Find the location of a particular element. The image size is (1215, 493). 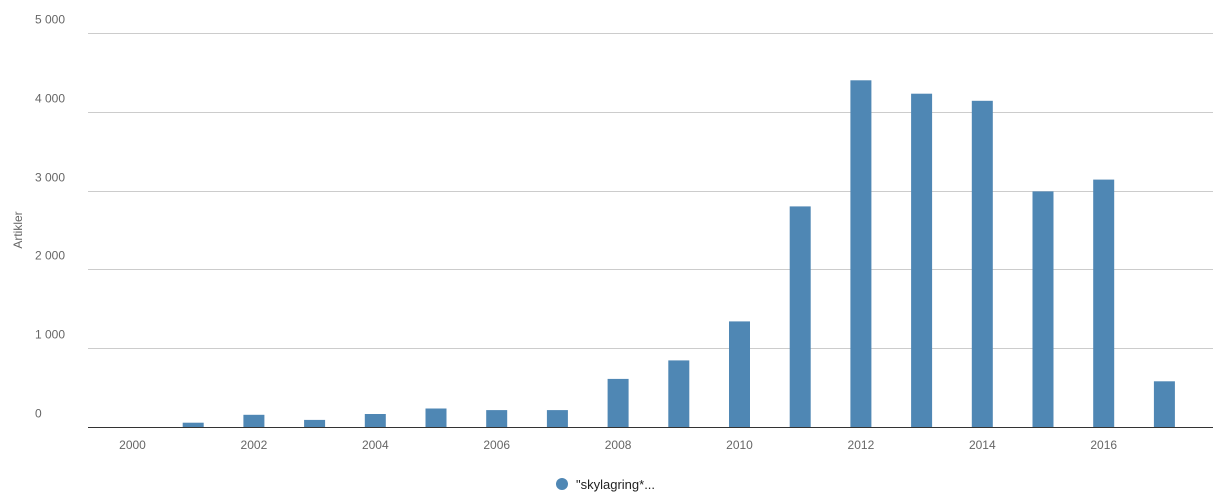

y-tick-label-5000: 5 000 is located at coordinates (50, 20).